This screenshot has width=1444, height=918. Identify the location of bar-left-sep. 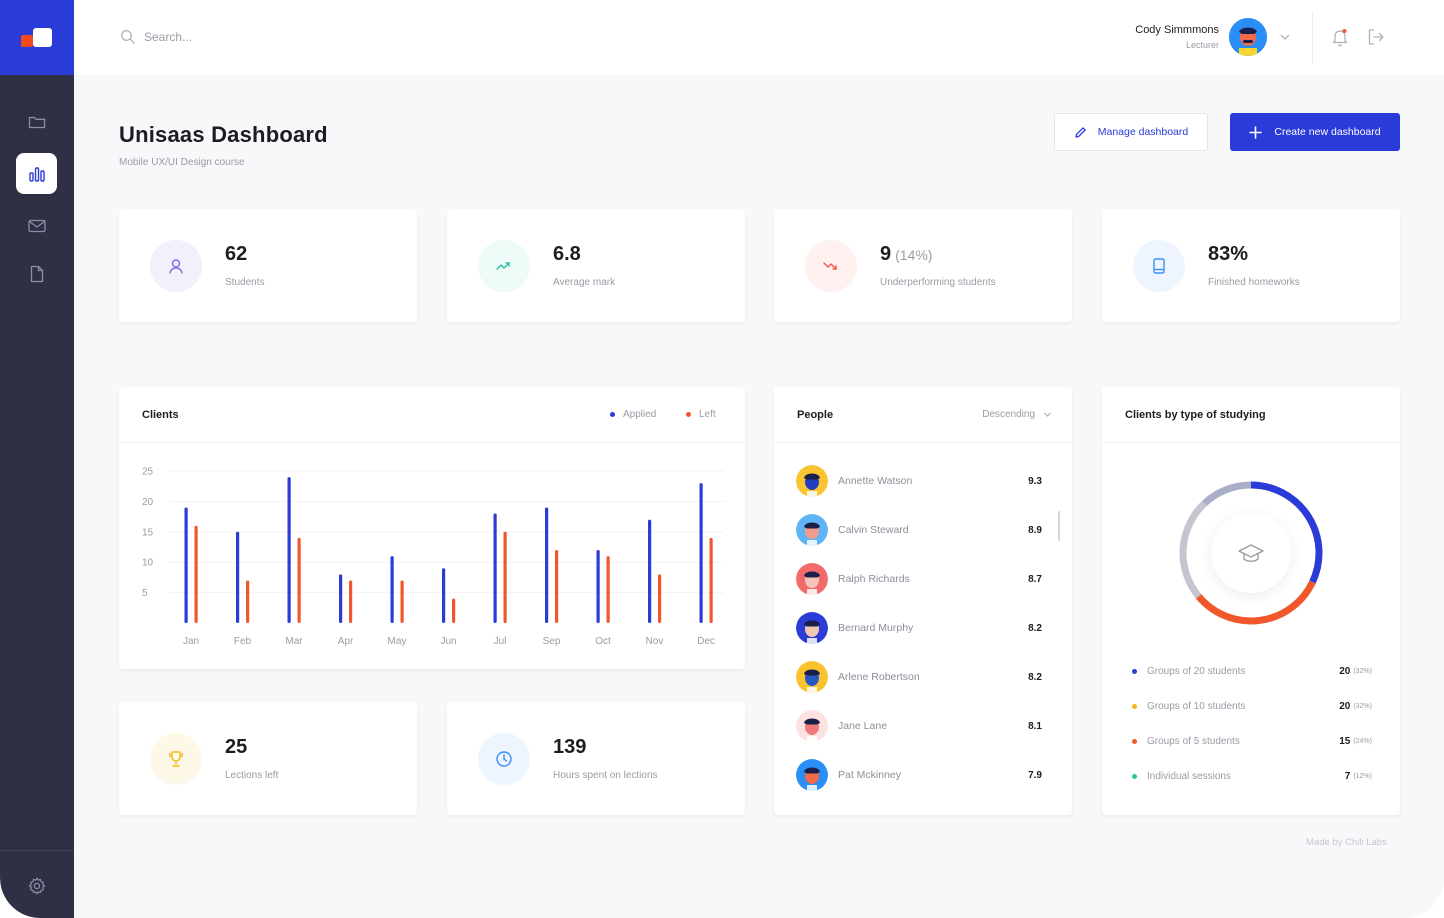
(557, 586).